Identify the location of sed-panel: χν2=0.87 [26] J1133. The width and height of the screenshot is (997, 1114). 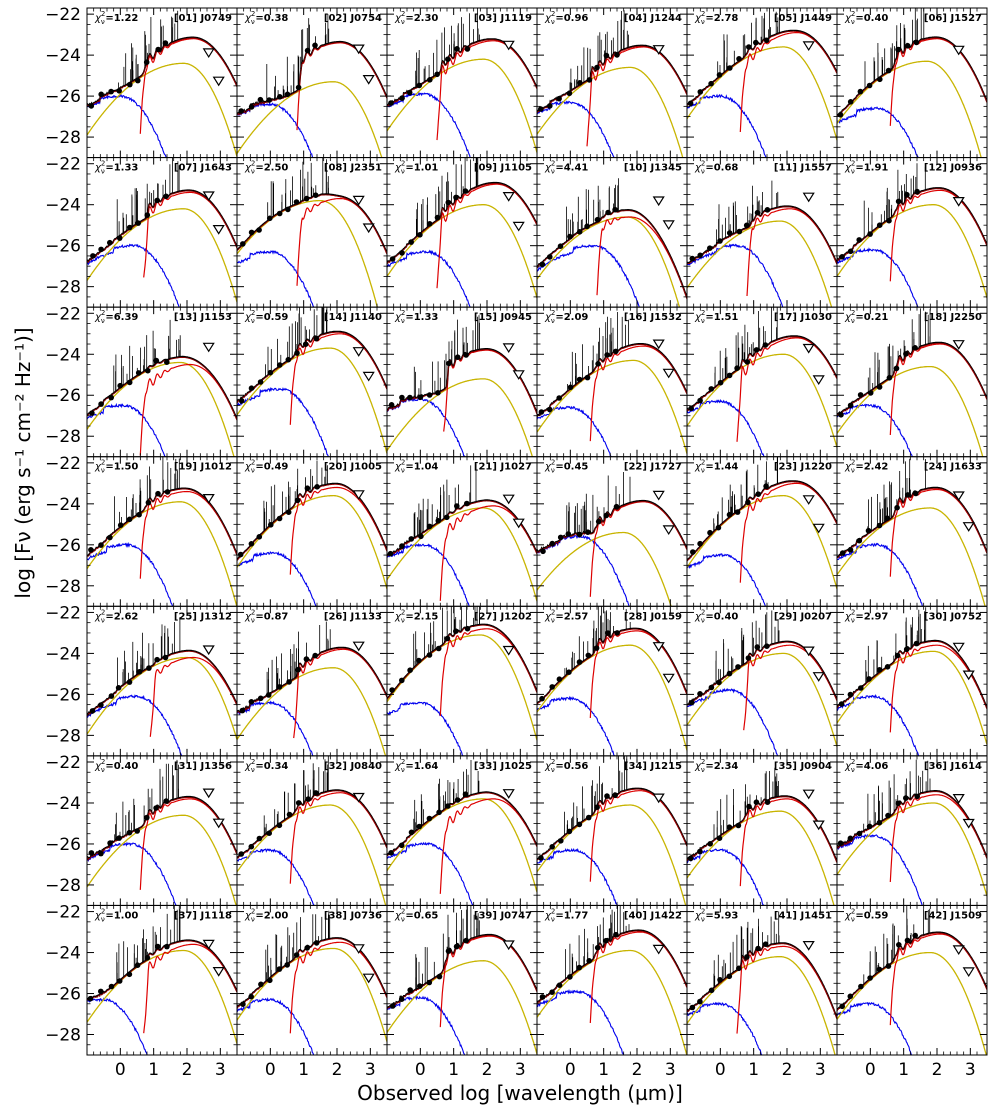
(312, 681).